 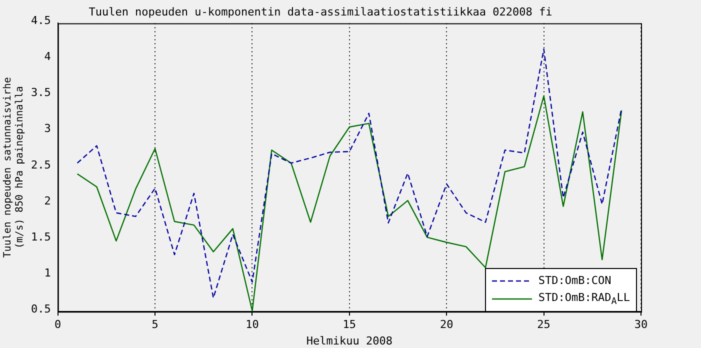 What do you see at coordinates (40, 165) in the screenshot?
I see `y-tick-label: 2.5` at bounding box center [40, 165].